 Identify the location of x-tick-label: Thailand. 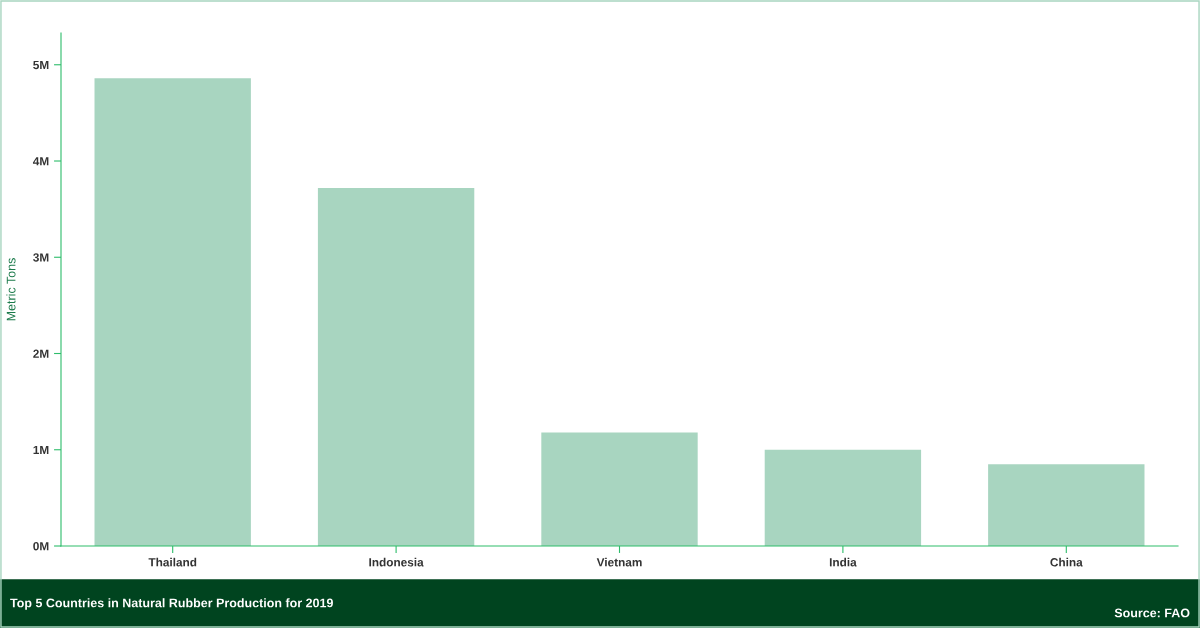
(172, 562).